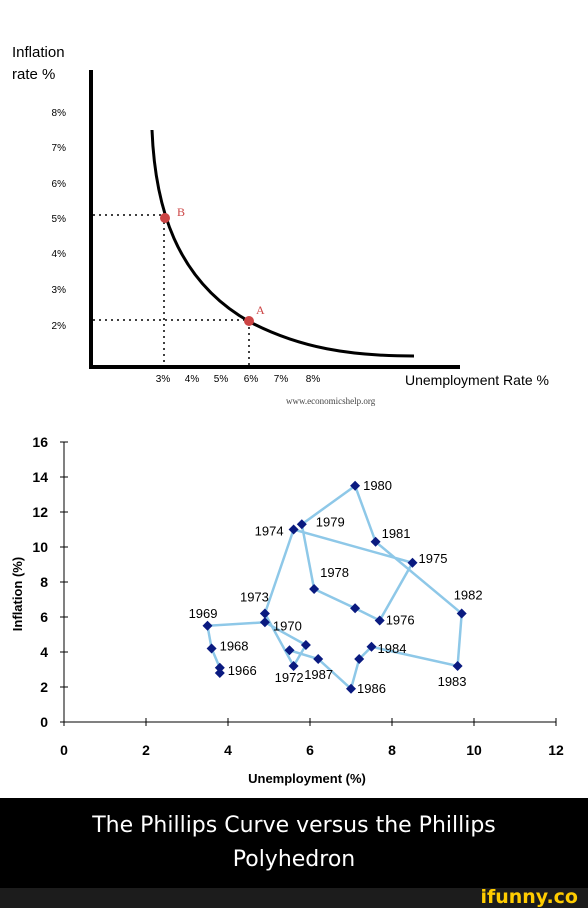  I want to click on year-marker-1976, so click(379, 620).